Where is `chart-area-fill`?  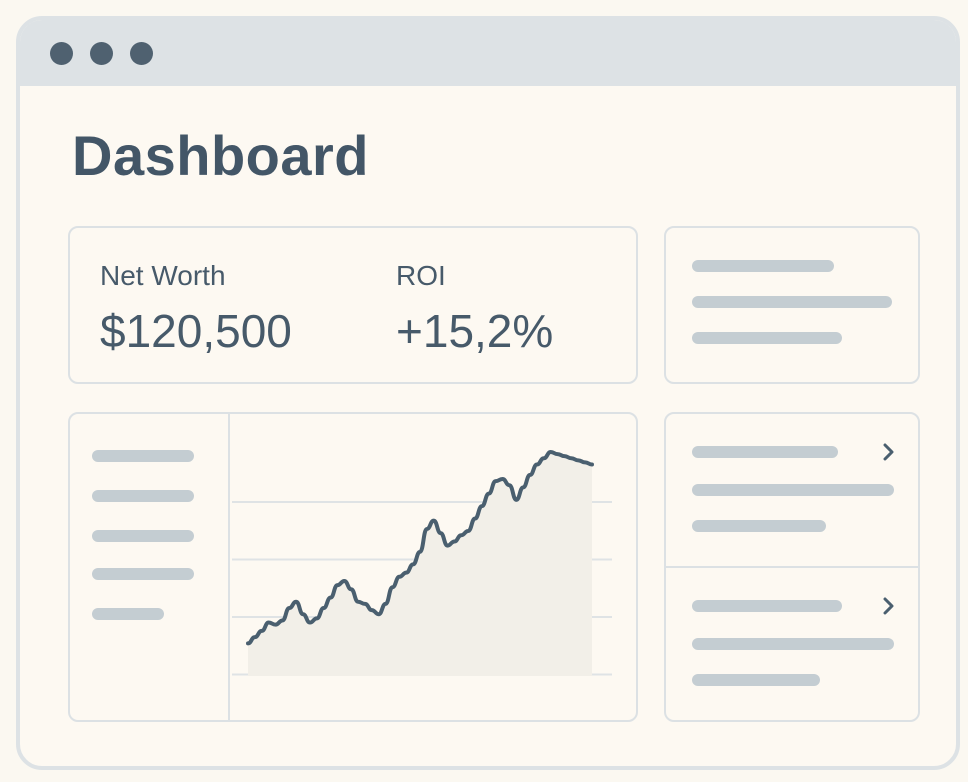
chart-area-fill is located at coordinates (420, 564).